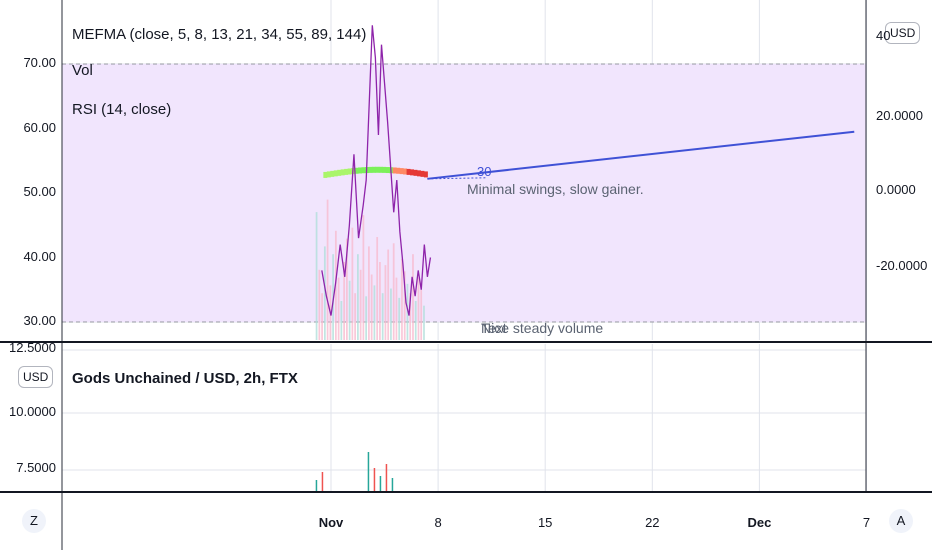  Describe the element at coordinates (902, 265) in the screenshot. I see `upper-price-tick-3: -20.0000` at that location.